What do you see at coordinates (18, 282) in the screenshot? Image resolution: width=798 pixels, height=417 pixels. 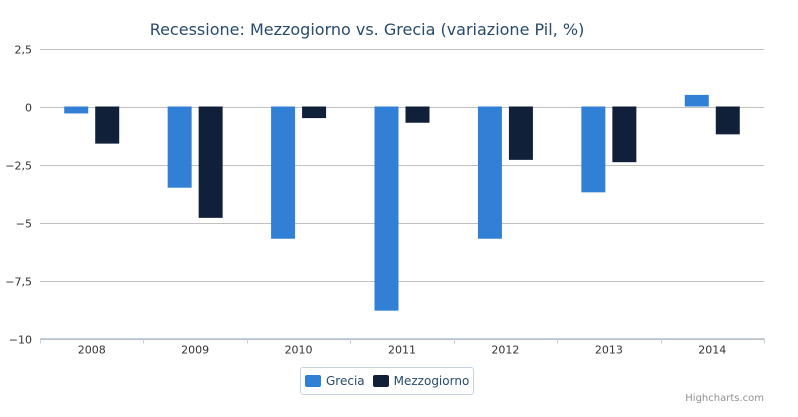 I see `y-tick-label: −7,5` at bounding box center [18, 282].